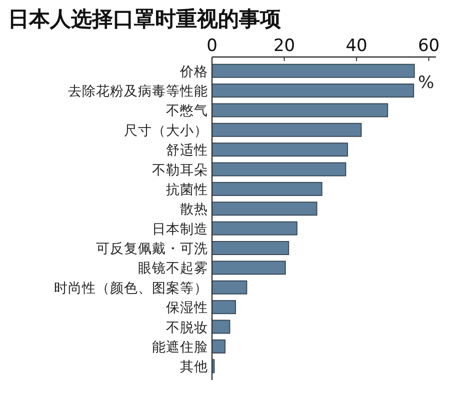 Image resolution: width=450 pixels, height=406 pixels. Describe the element at coordinates (173, 268) in the screenshot. I see `y-tick-label: 眼镜不起雾` at that location.